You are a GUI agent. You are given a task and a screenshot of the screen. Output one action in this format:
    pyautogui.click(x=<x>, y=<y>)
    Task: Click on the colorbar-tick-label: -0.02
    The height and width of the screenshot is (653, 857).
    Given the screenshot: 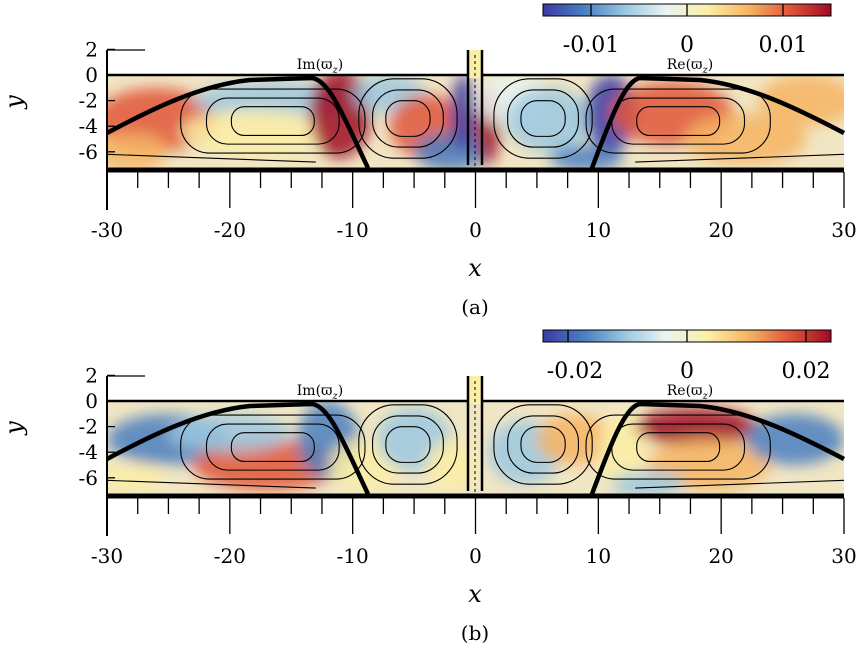 What is the action you would take?
    pyautogui.click(x=575, y=371)
    